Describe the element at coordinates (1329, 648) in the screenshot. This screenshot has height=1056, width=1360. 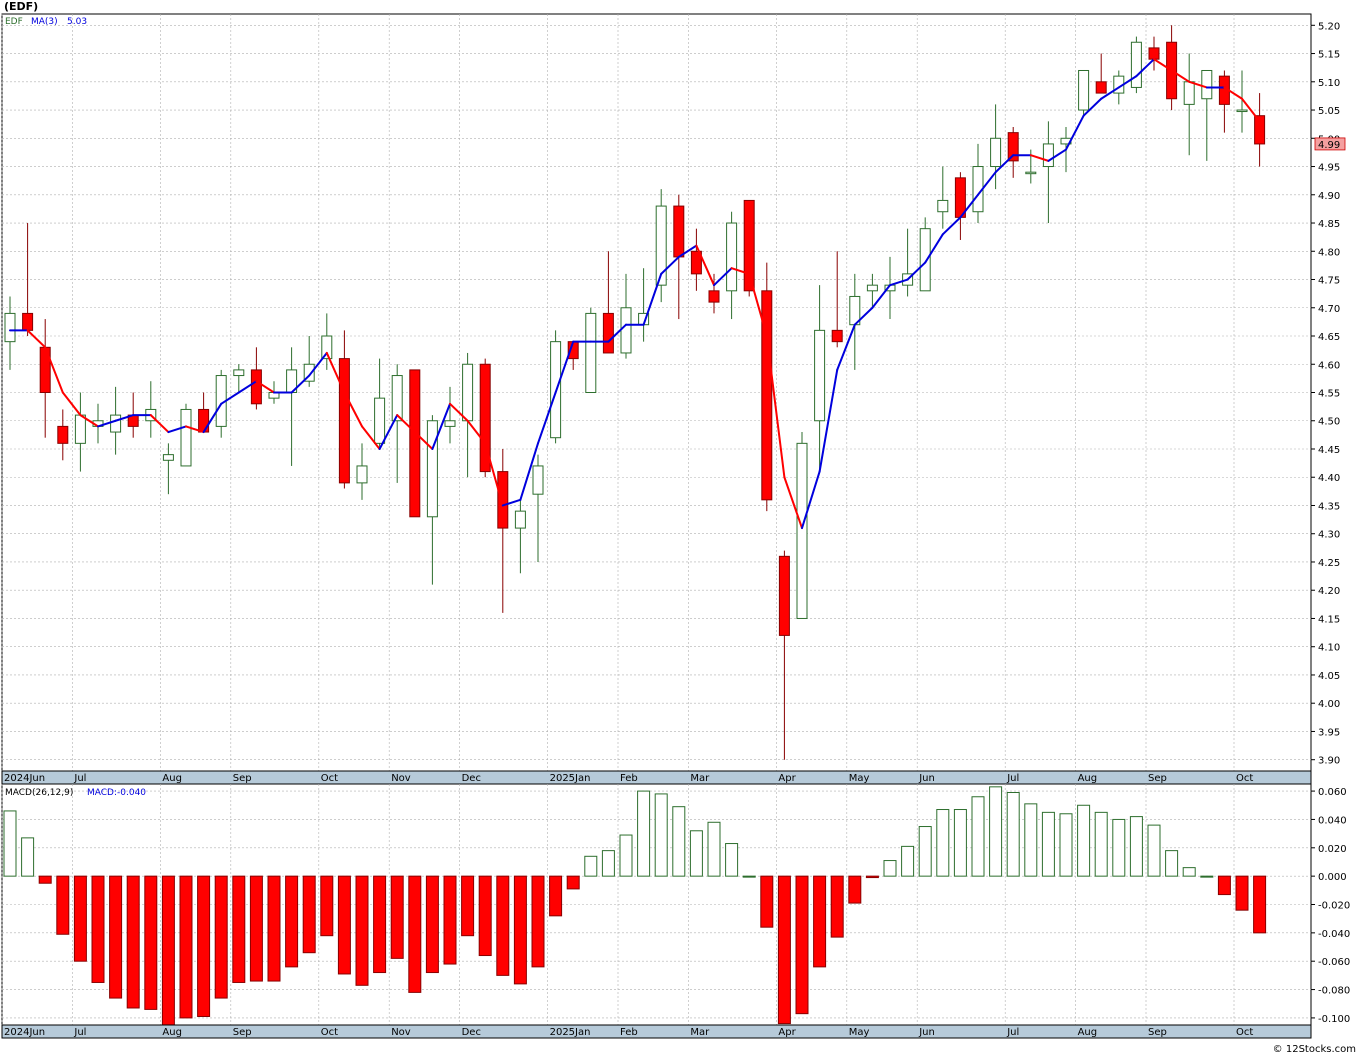
I see `price-y-tick-label: 4.10` at that location.